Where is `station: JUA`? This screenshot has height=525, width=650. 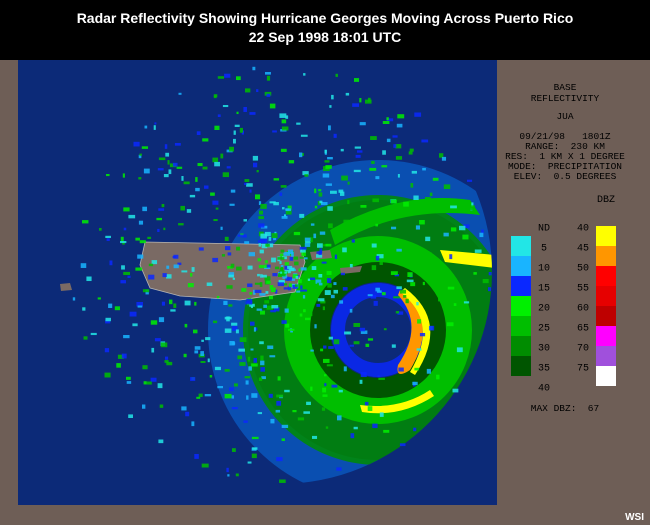
station: JUA is located at coordinates (564, 116).